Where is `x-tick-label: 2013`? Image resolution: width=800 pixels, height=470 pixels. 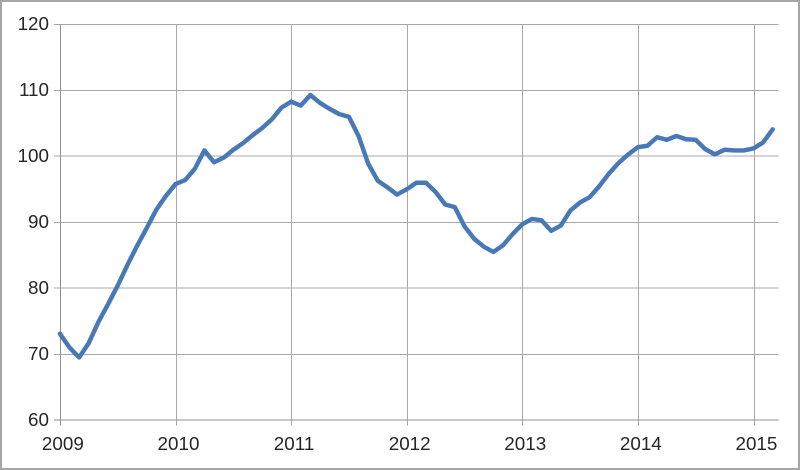 x-tick-label: 2013 is located at coordinates (525, 443).